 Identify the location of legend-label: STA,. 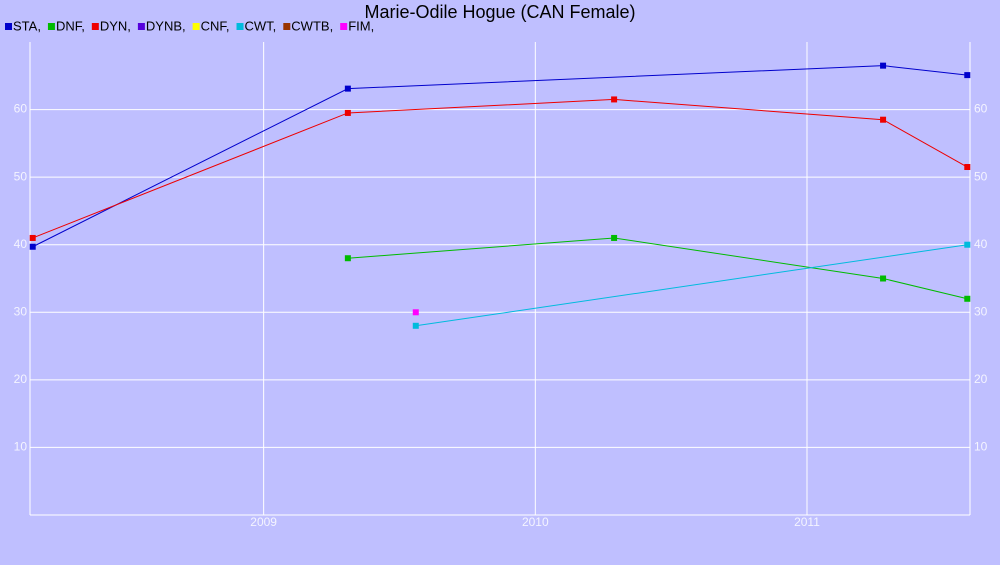
(27, 25).